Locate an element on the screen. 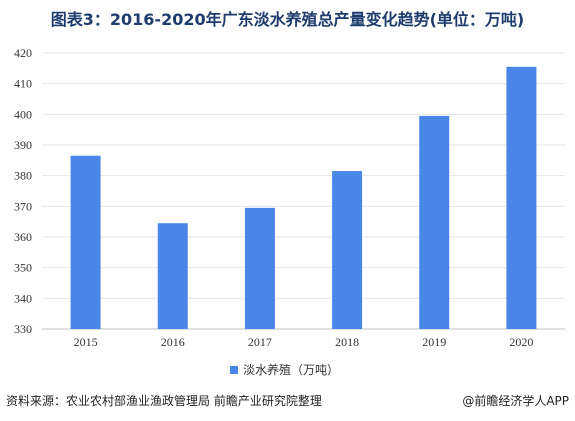  x-tick-label: 2016 is located at coordinates (173, 342).